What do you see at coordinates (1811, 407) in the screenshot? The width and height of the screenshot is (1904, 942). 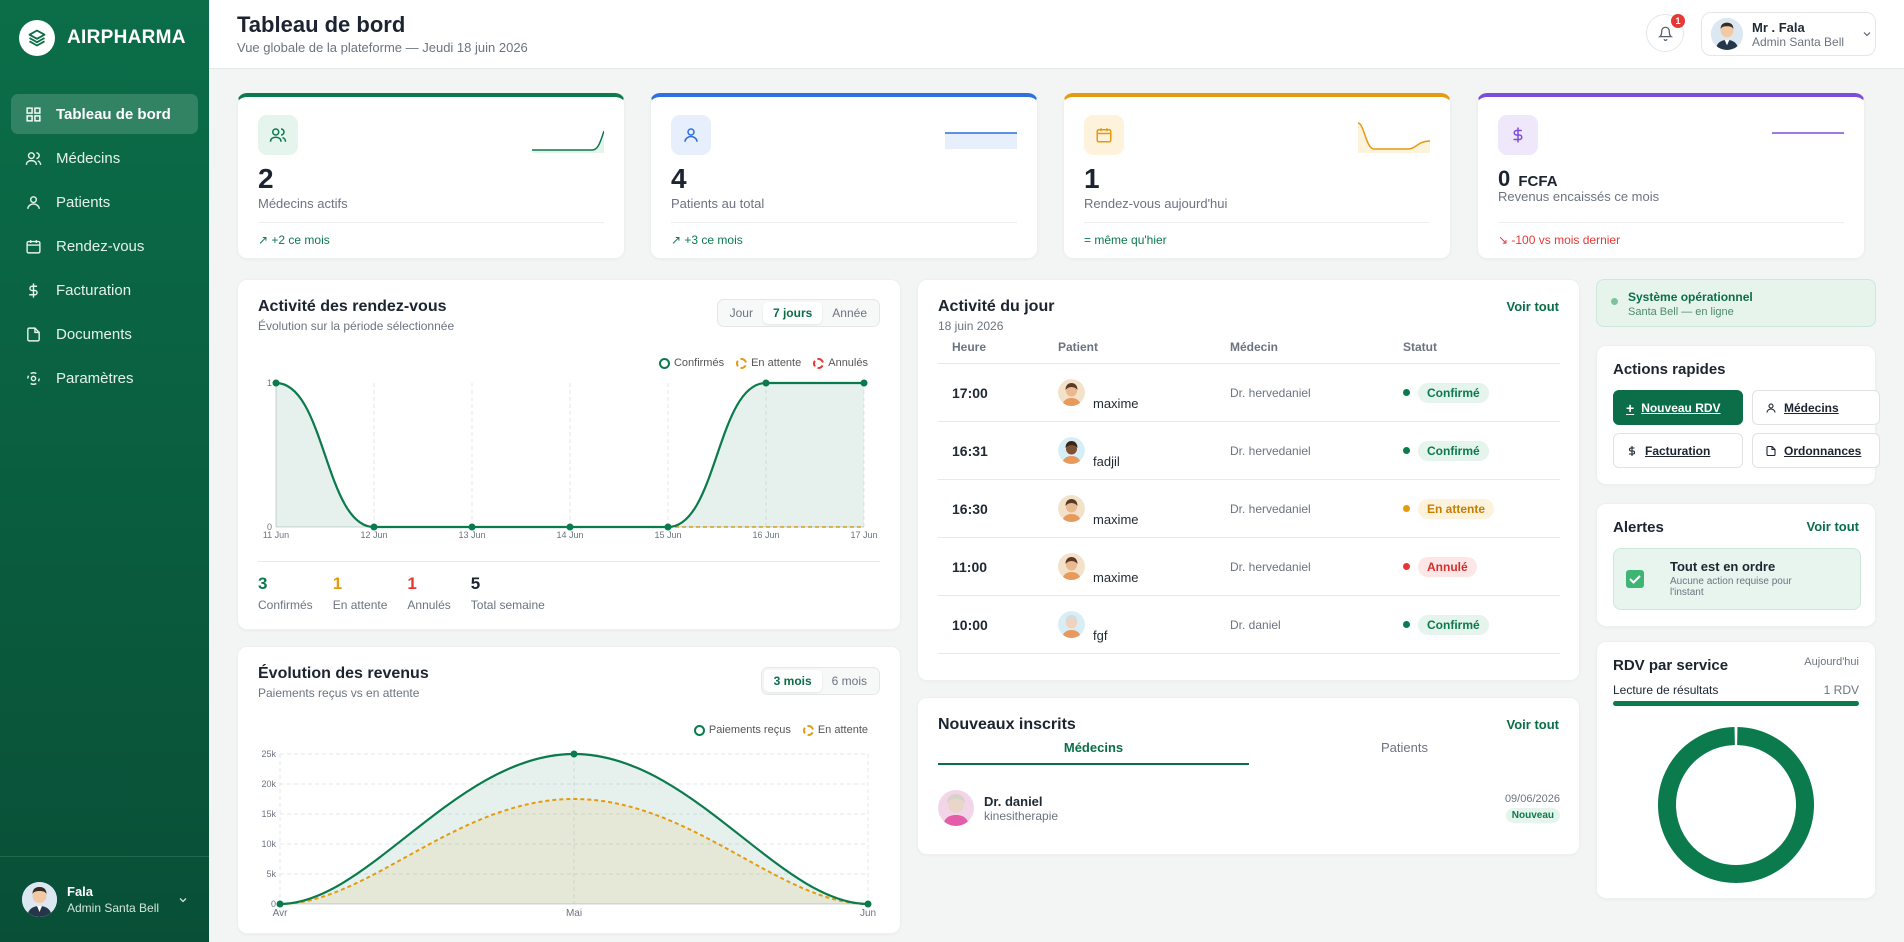 I see `button-label: Médecins` at bounding box center [1811, 407].